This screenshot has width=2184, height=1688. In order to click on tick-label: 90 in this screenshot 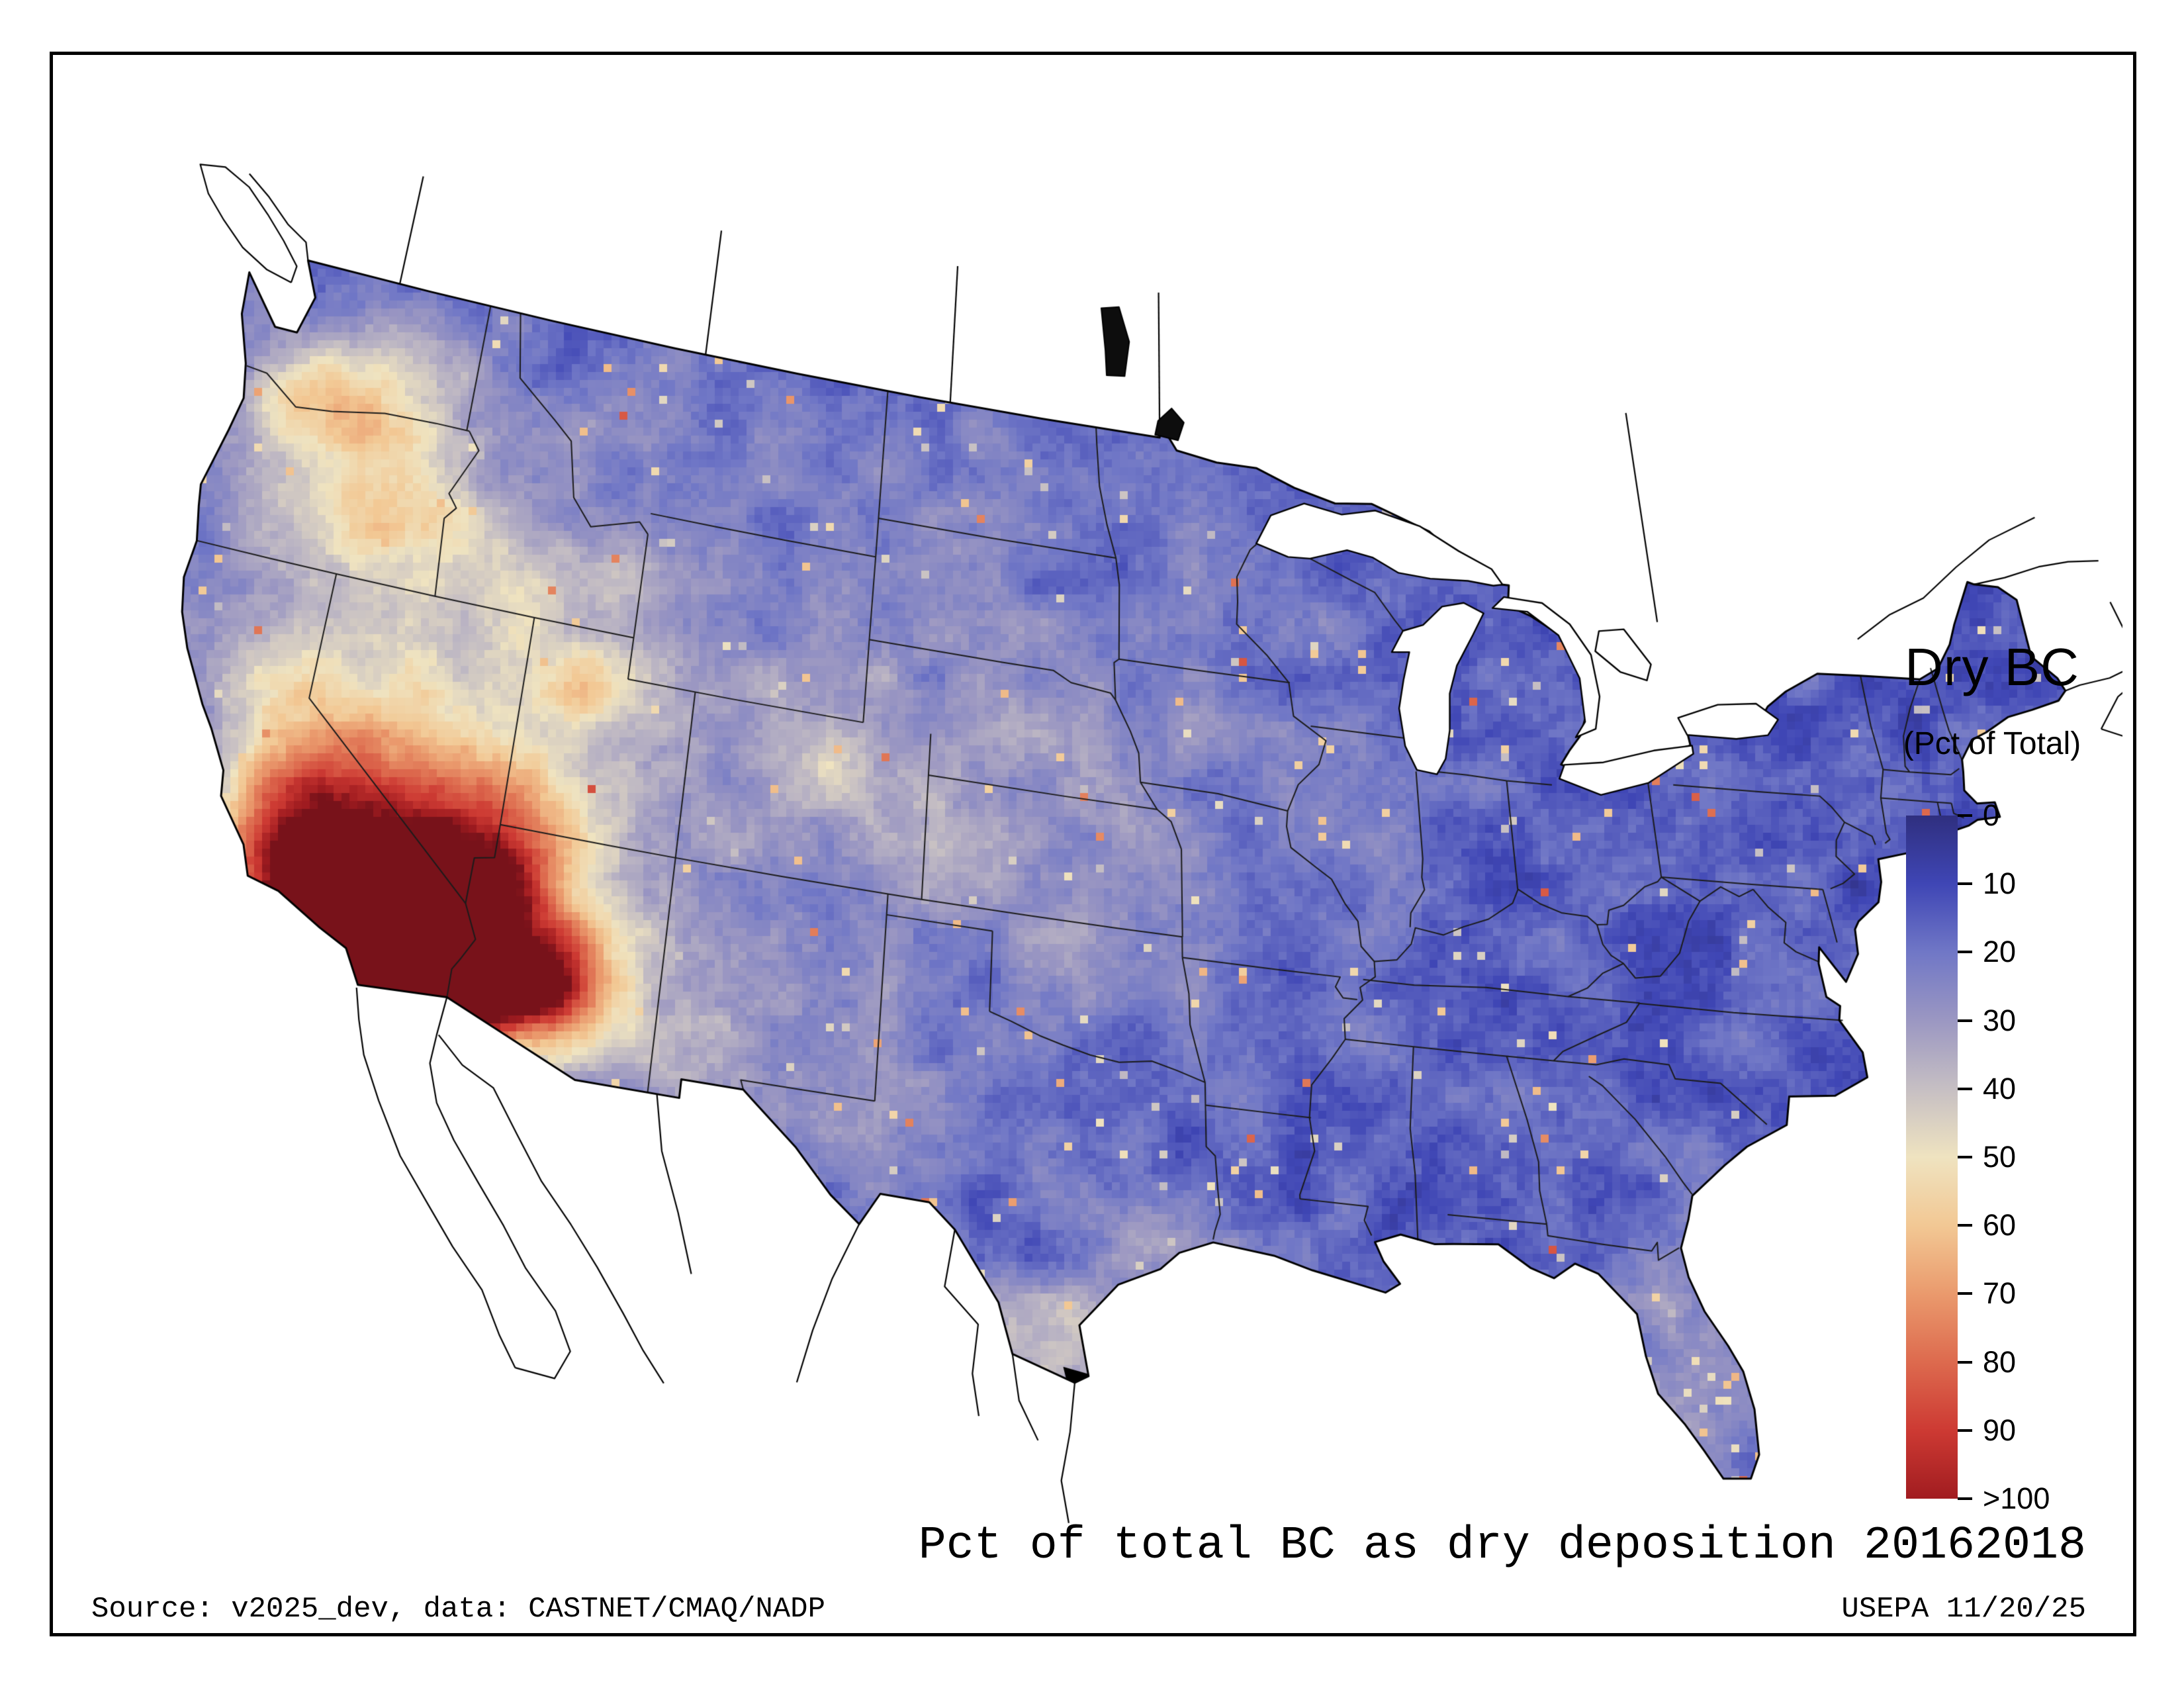, I will do `click(2000, 1430)`.